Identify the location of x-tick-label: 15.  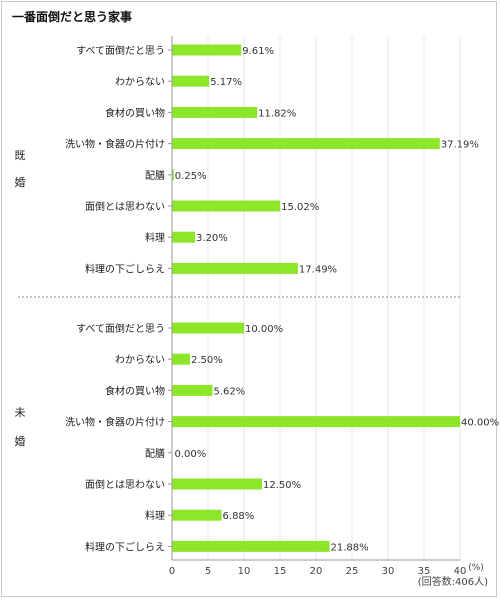
(280, 571).